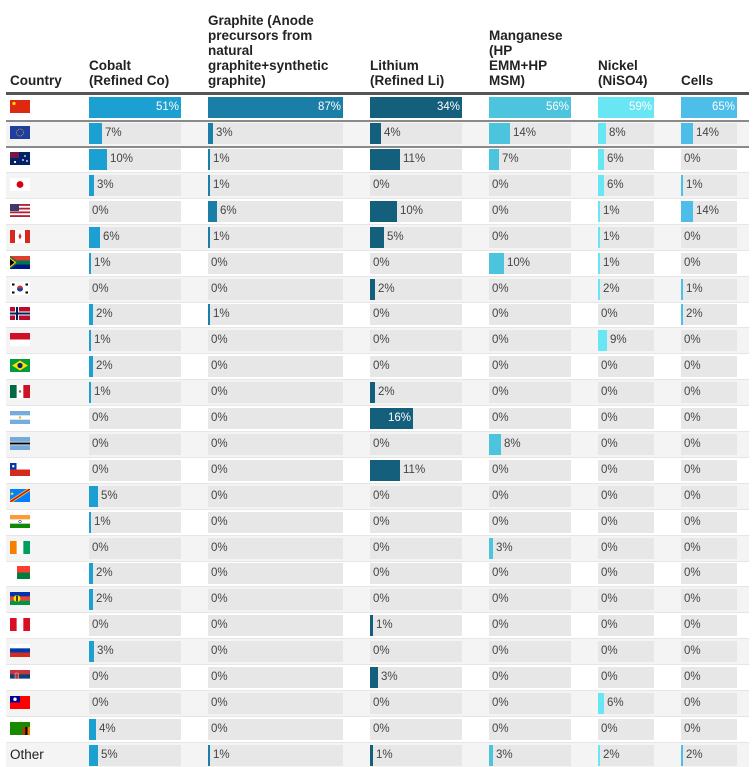 The width and height of the screenshot is (754, 767). What do you see at coordinates (530, 444) in the screenshot?
I see `bar-track-manganese: 8%` at bounding box center [530, 444].